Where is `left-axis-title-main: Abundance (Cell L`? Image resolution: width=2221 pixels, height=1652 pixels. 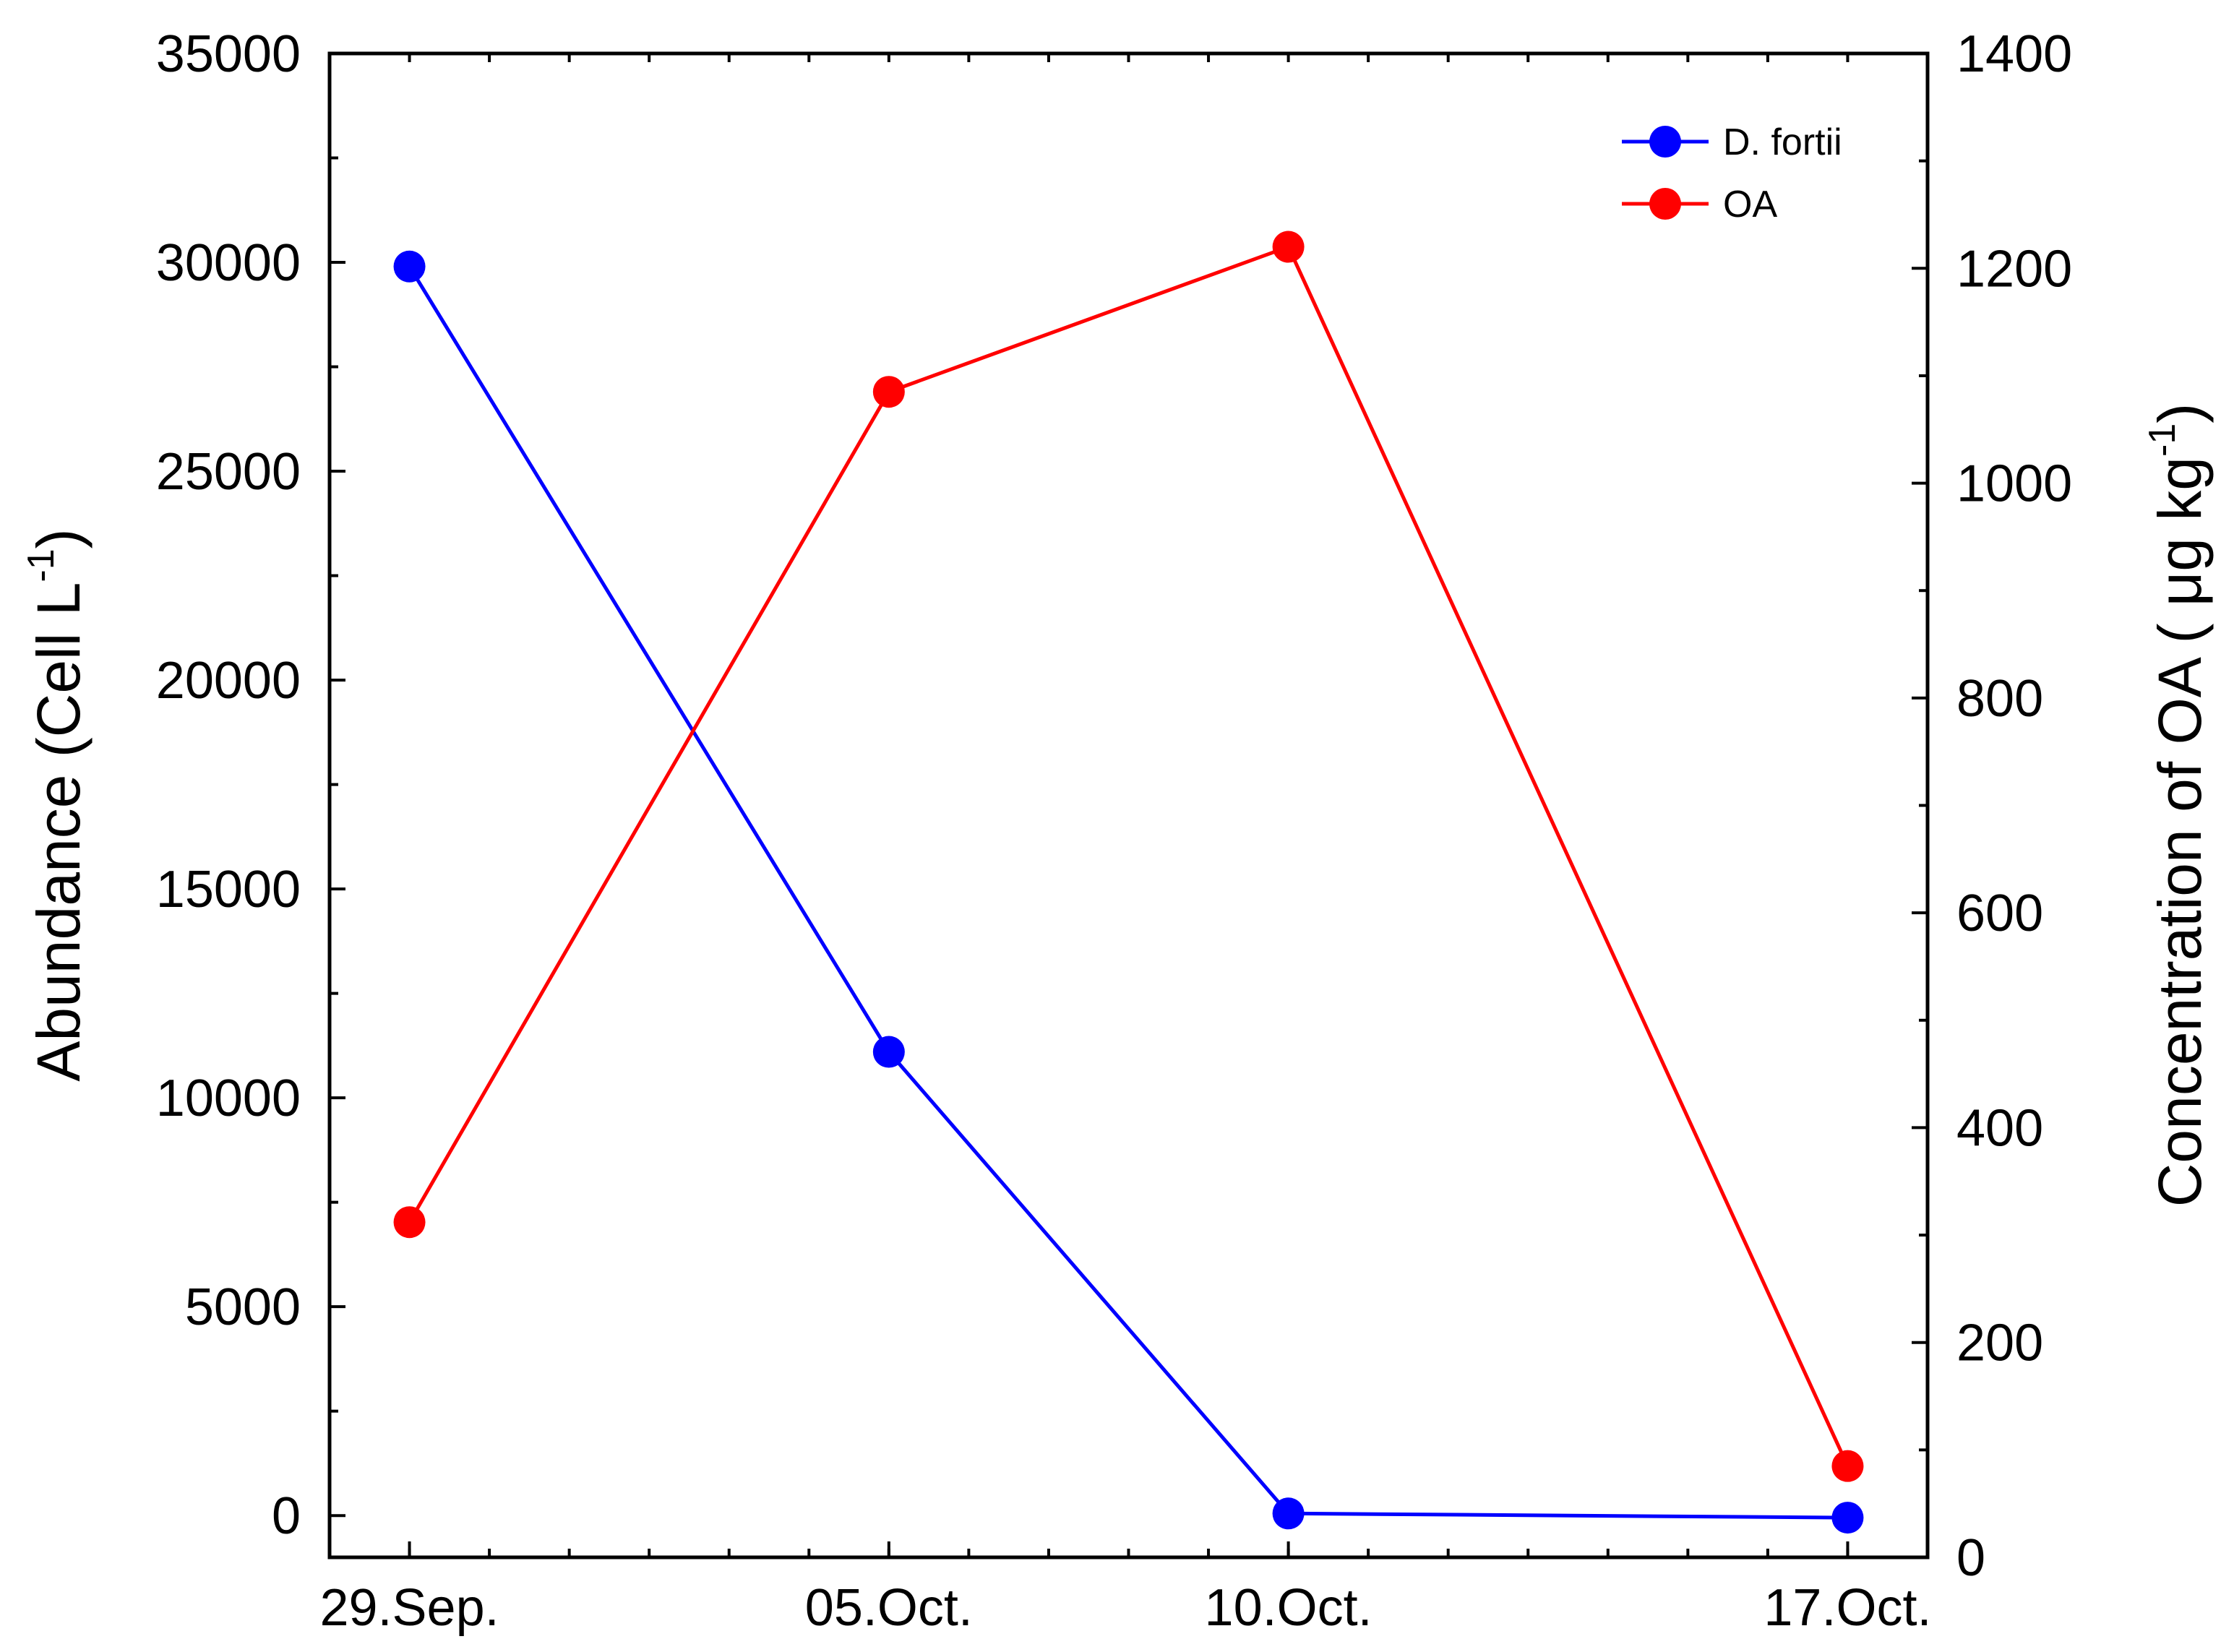 left-axis-title-main: Abundance (Cell L is located at coordinates (59, 832).